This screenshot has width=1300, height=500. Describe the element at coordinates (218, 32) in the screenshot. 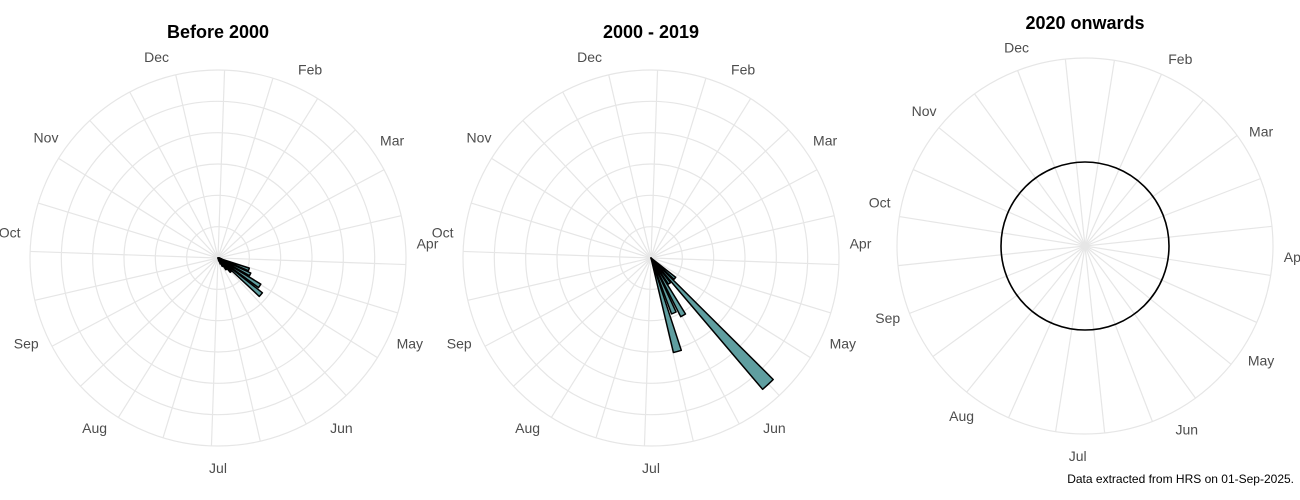

I see `chart-title: Before 2000` at that location.